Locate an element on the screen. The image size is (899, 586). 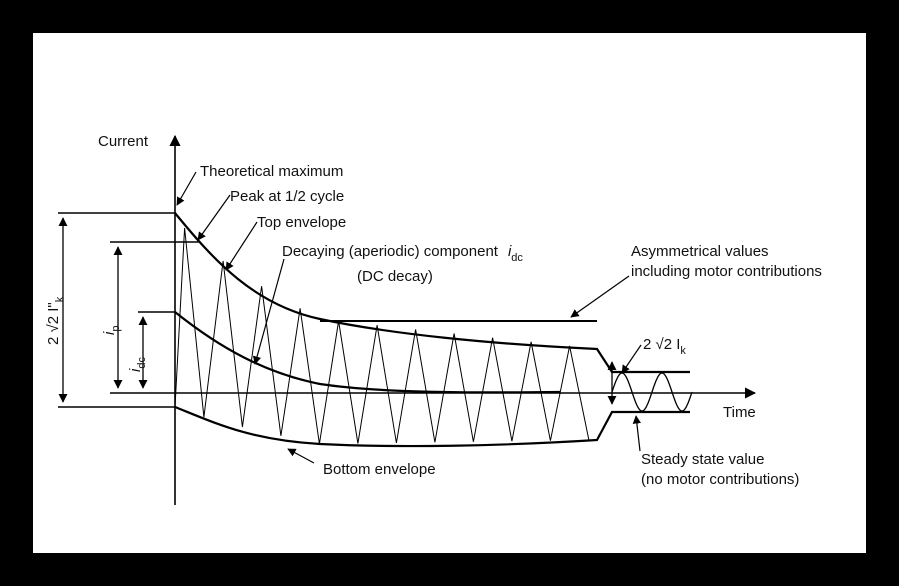
leader-steady-state is located at coordinates (637, 433).